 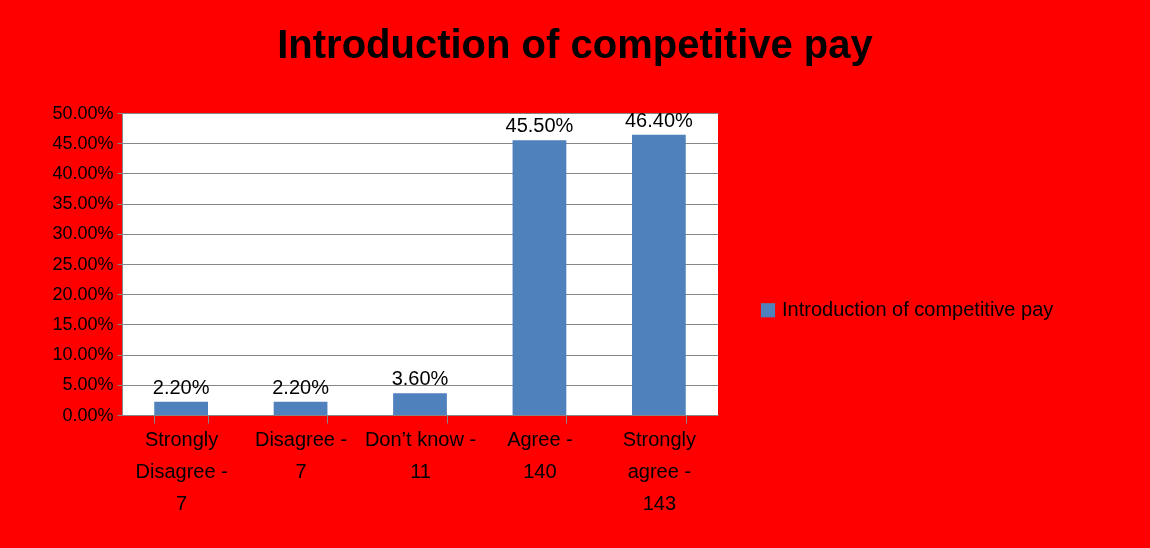 What do you see at coordinates (83, 354) in the screenshot?
I see `y-tick-label: 10.00%` at bounding box center [83, 354].